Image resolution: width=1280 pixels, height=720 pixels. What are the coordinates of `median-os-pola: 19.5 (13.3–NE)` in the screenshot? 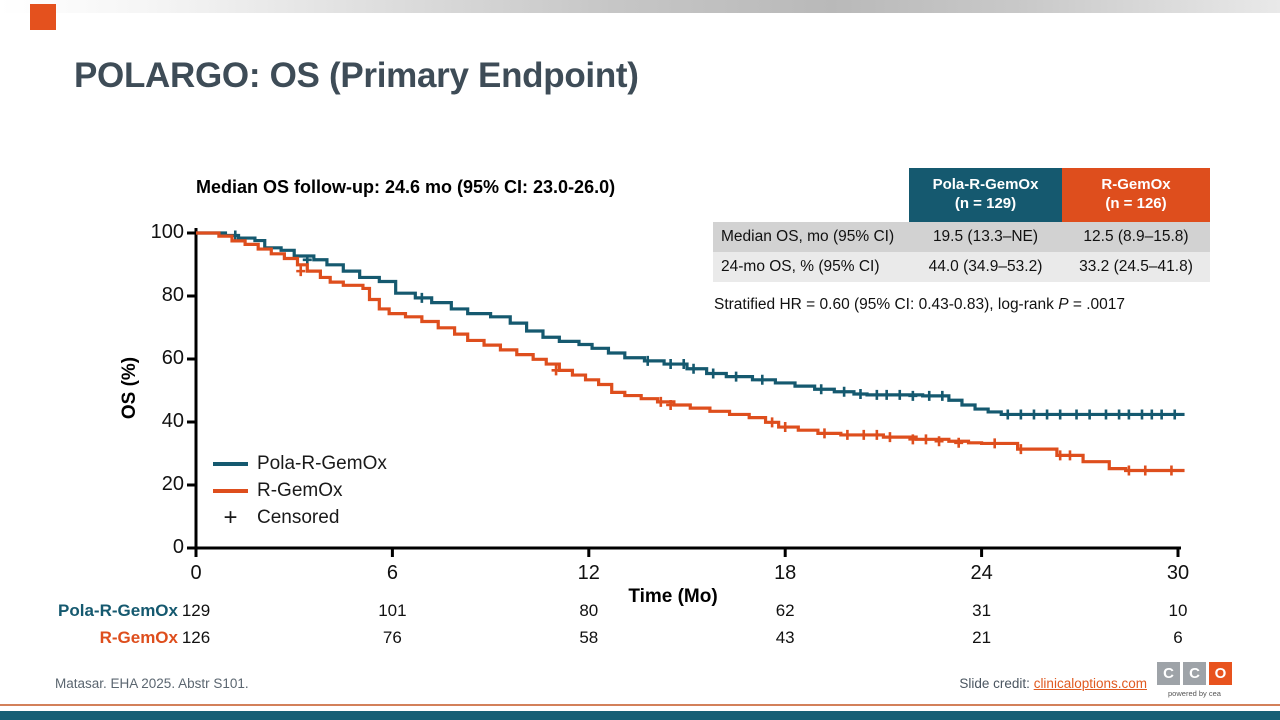 It's located at (985, 237).